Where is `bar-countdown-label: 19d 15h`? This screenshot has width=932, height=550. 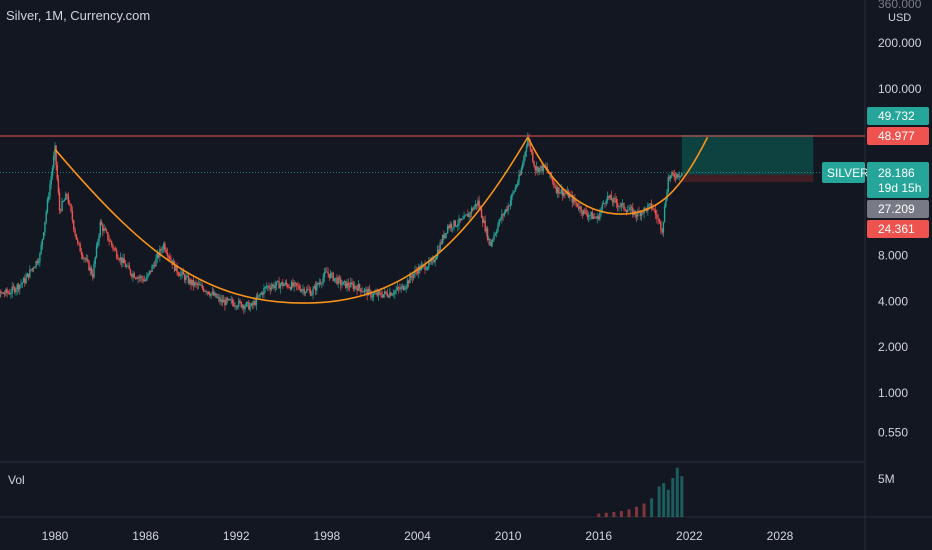
bar-countdown-label: 19d 15h is located at coordinates (899, 188).